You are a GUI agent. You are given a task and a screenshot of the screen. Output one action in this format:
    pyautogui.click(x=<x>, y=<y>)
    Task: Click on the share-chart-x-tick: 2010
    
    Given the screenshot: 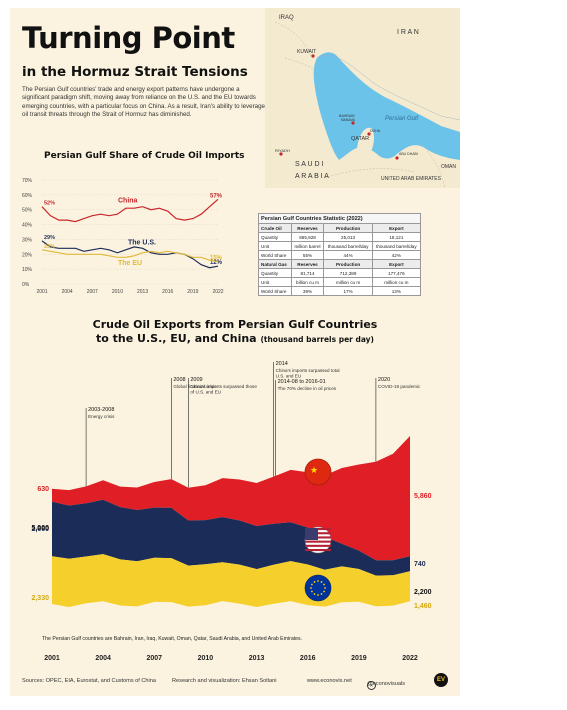 What is the action you would take?
    pyautogui.click(x=117, y=292)
    